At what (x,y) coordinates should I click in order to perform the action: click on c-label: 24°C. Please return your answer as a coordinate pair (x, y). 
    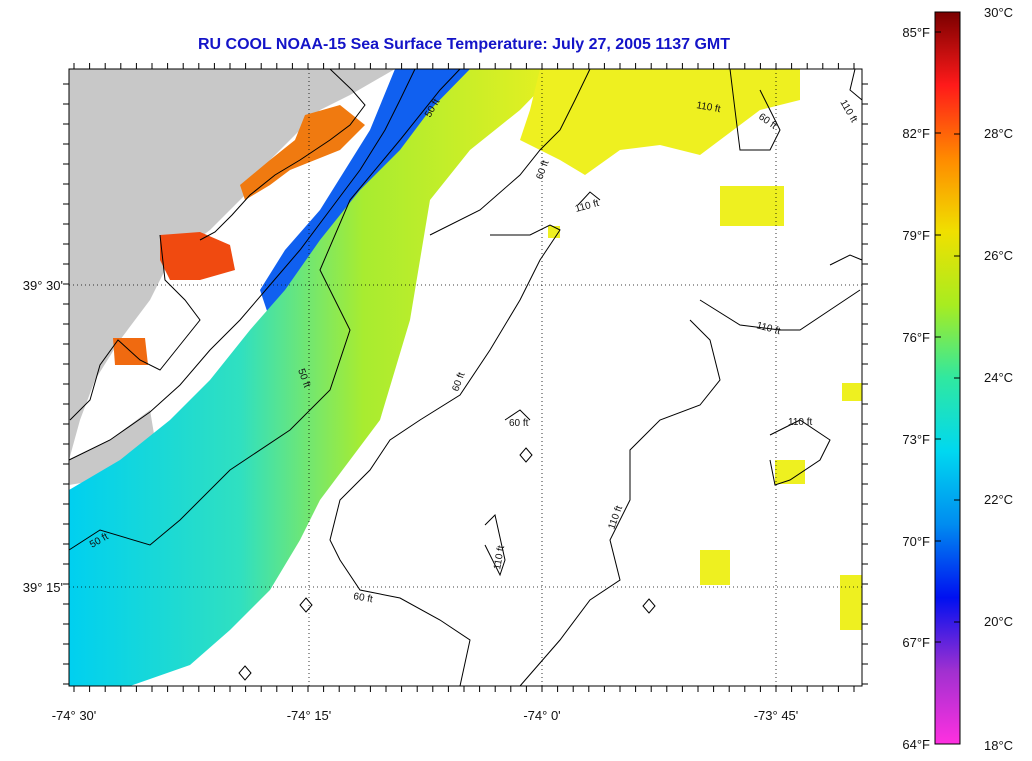
    Looking at the image, I should click on (998, 377).